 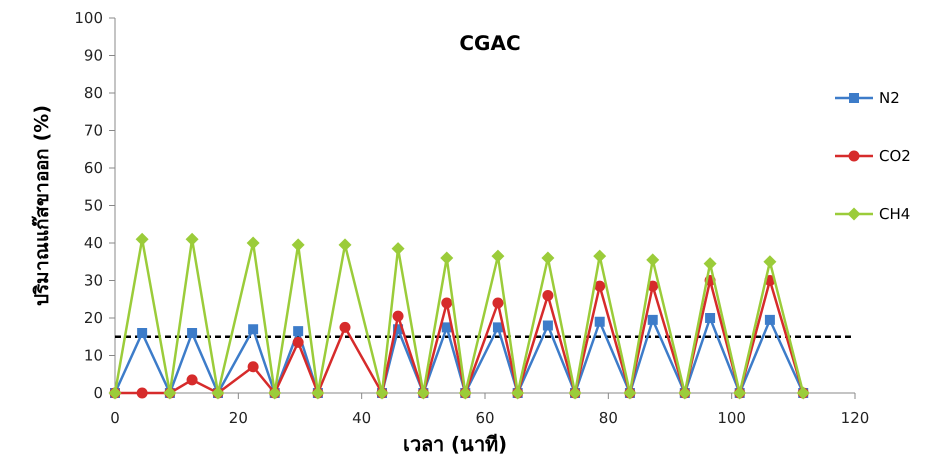 What do you see at coordinates (455, 444) in the screenshot?
I see `x-axis-title: เวลา (นาที)` at bounding box center [455, 444].